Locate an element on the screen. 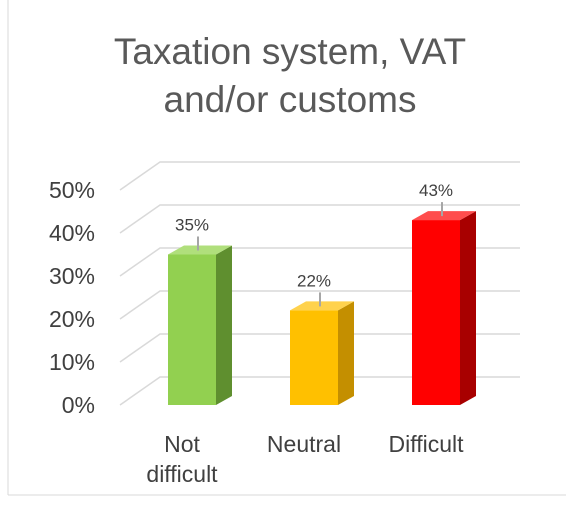  data-label: 43% is located at coordinates (436, 190).